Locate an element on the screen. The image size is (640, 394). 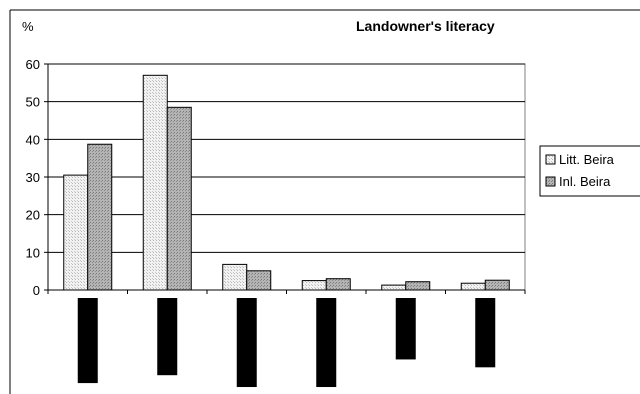
y-axis-label: % is located at coordinates (28, 26).